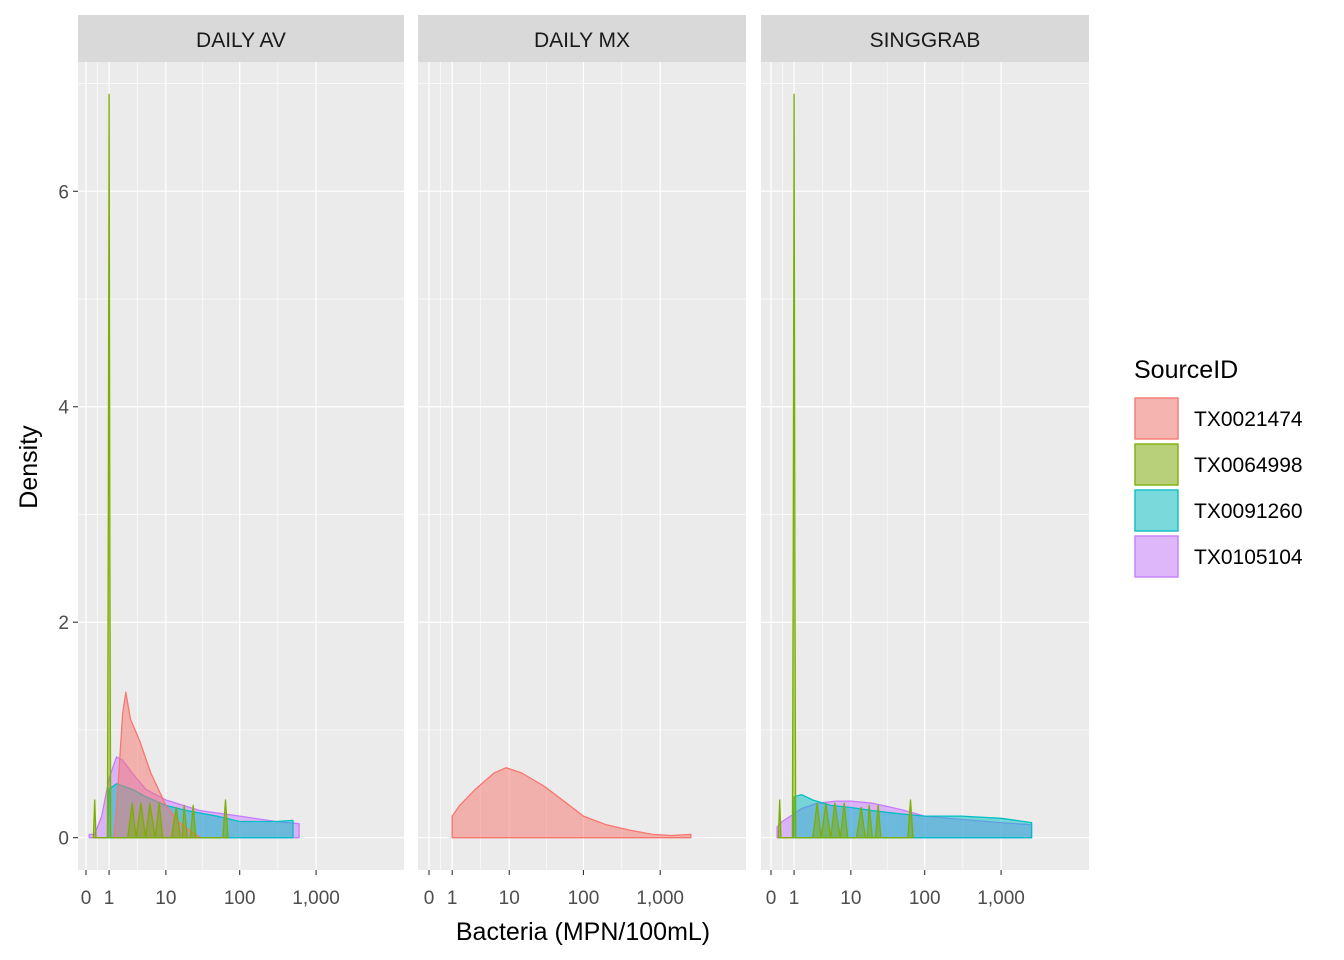 Image resolution: width=1344 pixels, height=960 pixels. I want to click on legend-keys: TX0021474 TX0064998 TX0091260 TX0105104, so click(1218, 487).